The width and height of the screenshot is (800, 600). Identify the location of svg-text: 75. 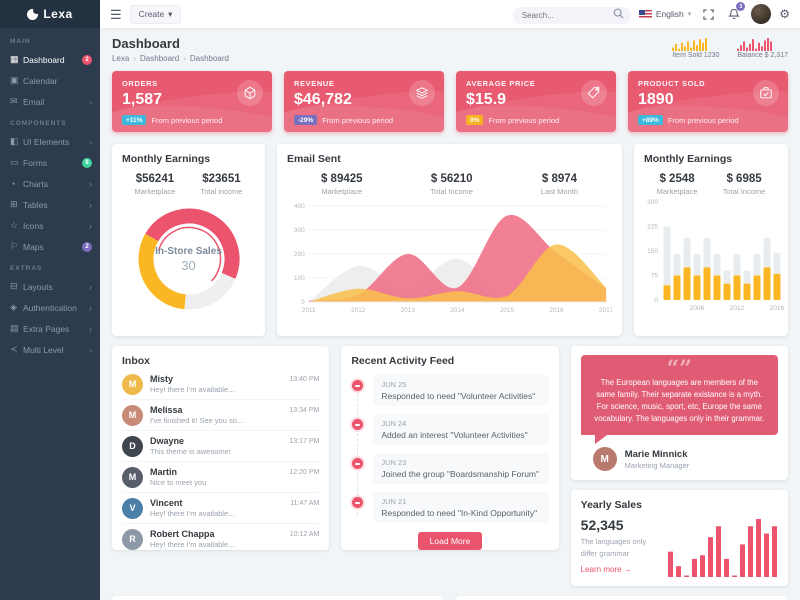
(655, 276).